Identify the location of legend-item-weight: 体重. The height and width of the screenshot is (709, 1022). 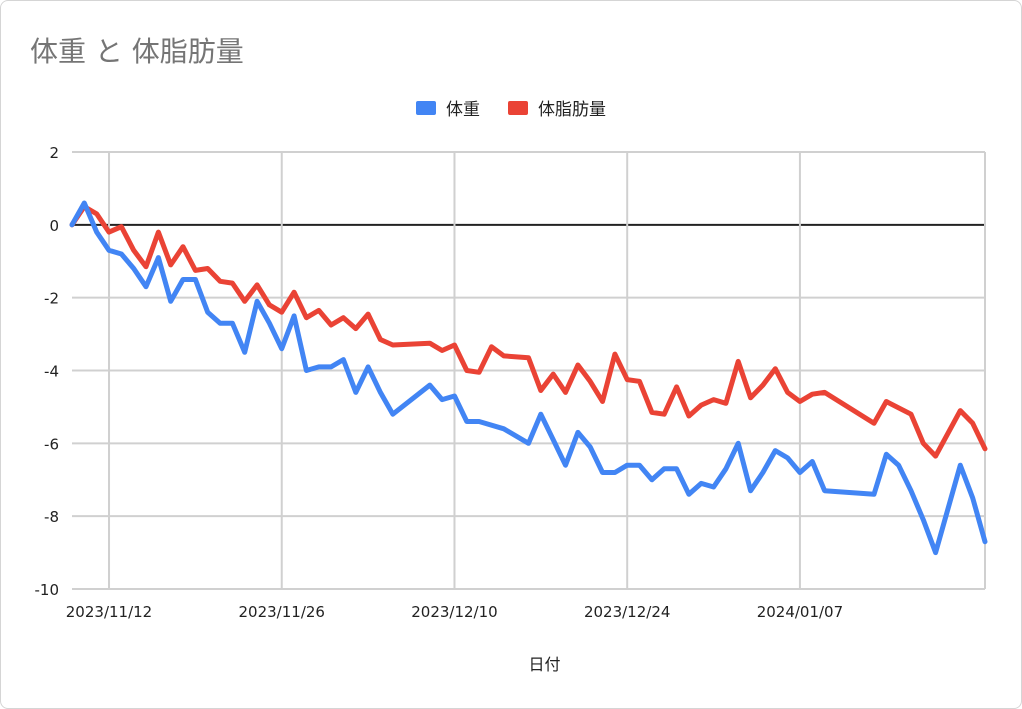
(448, 107).